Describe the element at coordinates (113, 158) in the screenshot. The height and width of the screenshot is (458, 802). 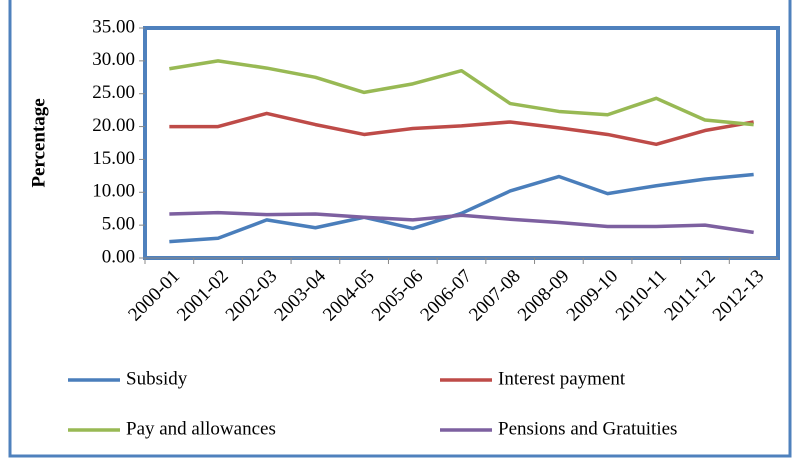
I see `y-tick-label: 15.00` at that location.